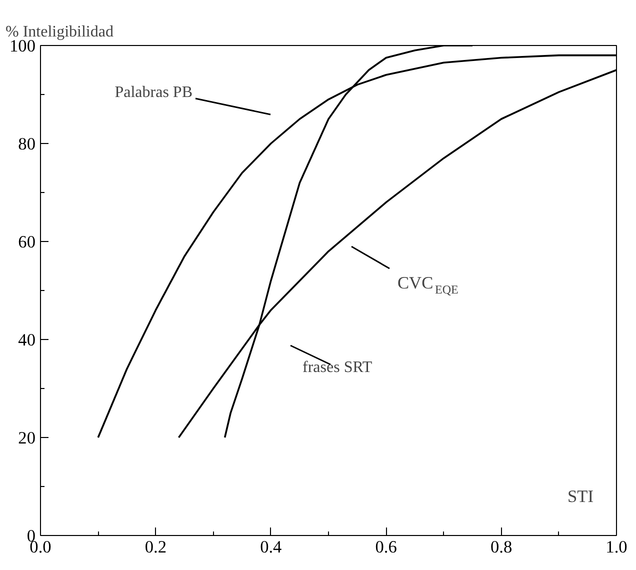 This screenshot has height=570, width=636. What do you see at coordinates (386, 547) in the screenshot?
I see `x-tick-label: 0.6` at bounding box center [386, 547].